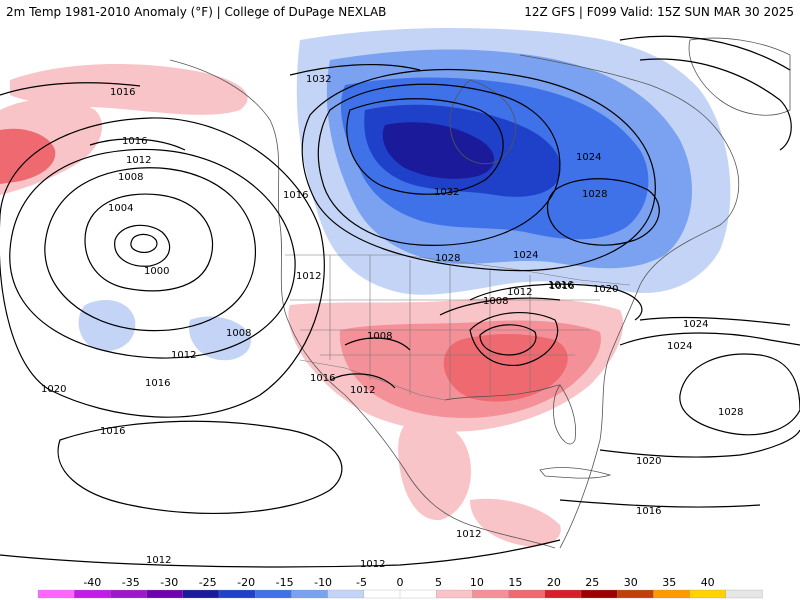 Image resolution: width=800 pixels, height=600 pixels. I want to click on border-state-lines, so click(445, 327).